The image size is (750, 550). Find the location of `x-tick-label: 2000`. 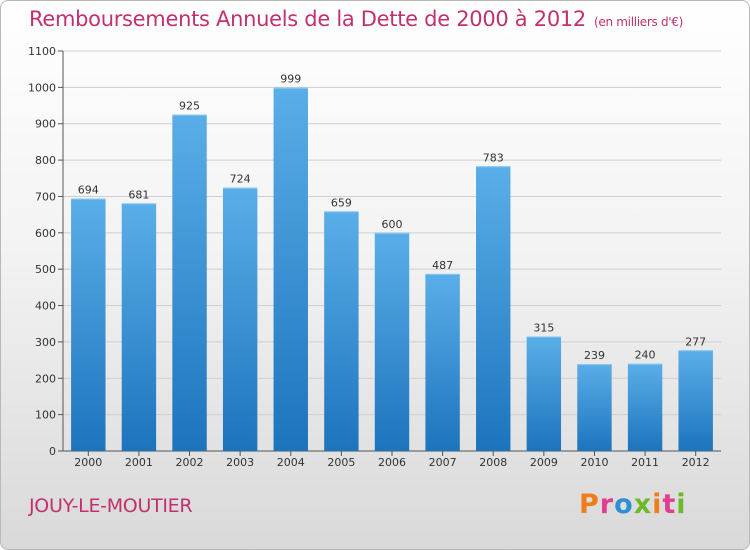

x-tick-label: 2000 is located at coordinates (88, 462).